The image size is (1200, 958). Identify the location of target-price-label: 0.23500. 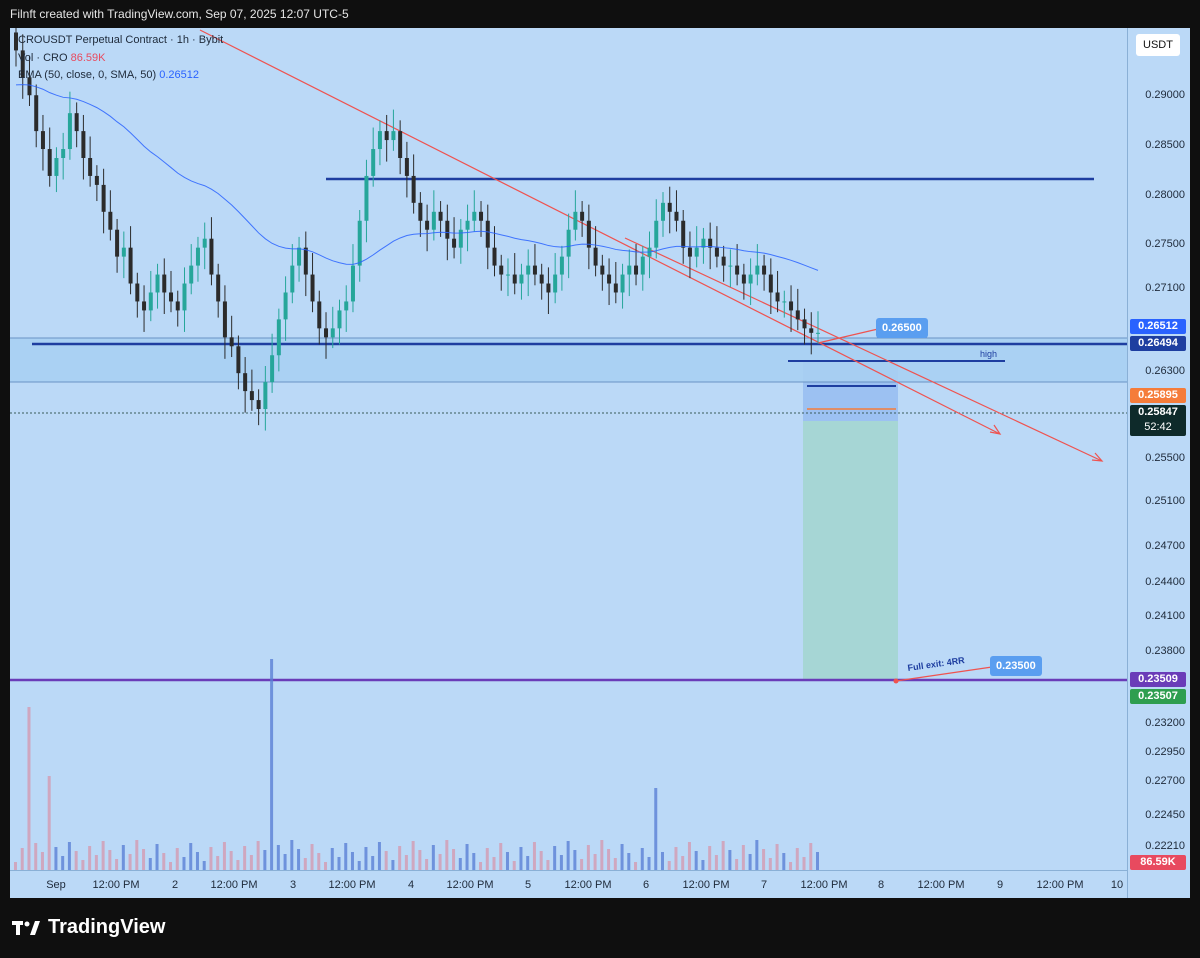
(1016, 666).